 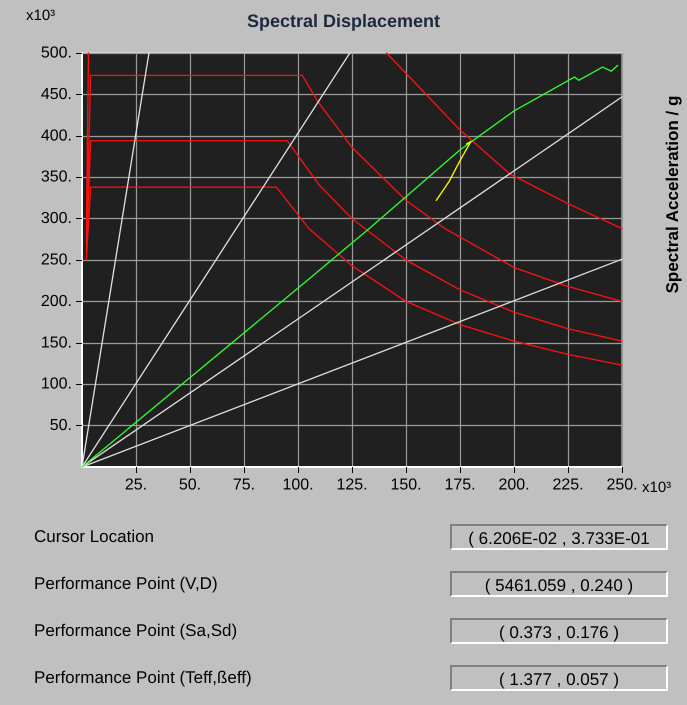 What do you see at coordinates (56, 343) in the screenshot?
I see `y-tick-label: 150.` at bounding box center [56, 343].